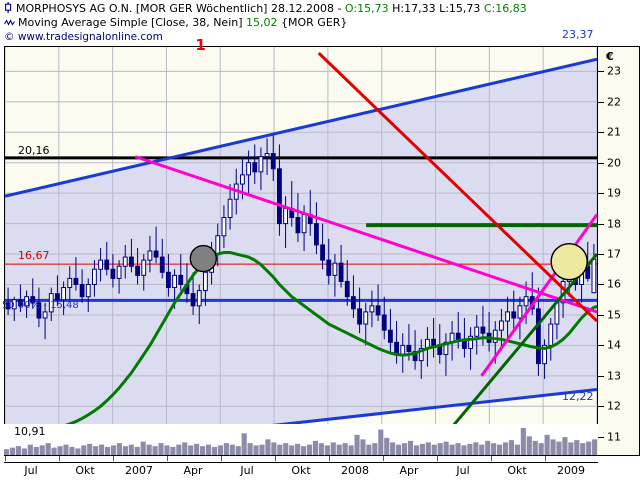 Image resolution: width=640 pixels, height=480 pixels. What do you see at coordinates (614, 193) in the screenshot?
I see `price-axis-label-19: 19` at bounding box center [614, 193].